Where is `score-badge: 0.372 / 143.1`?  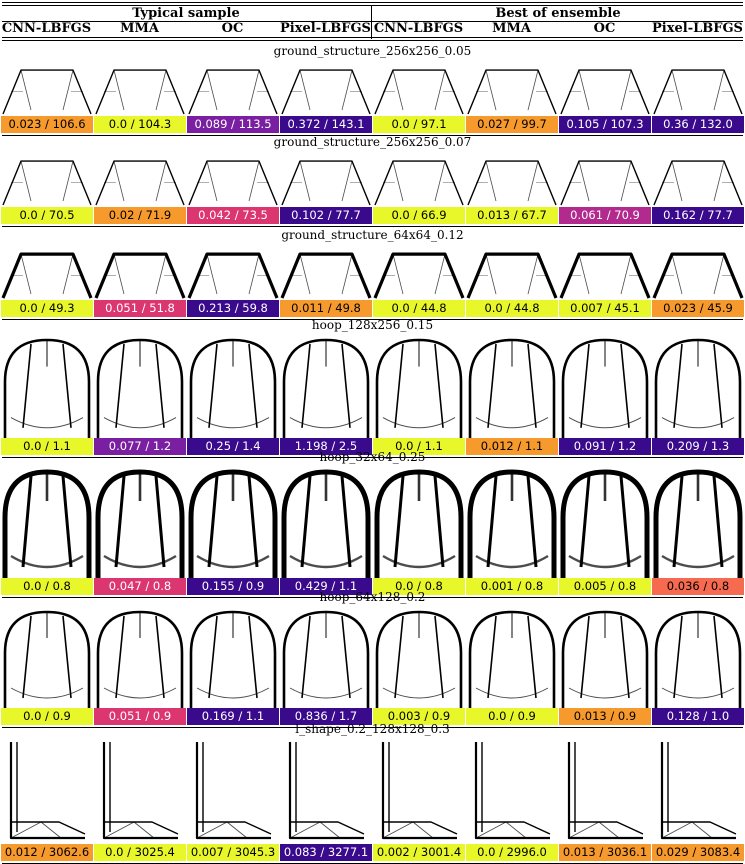 score-badge: 0.372 / 143.1 is located at coordinates (326, 124).